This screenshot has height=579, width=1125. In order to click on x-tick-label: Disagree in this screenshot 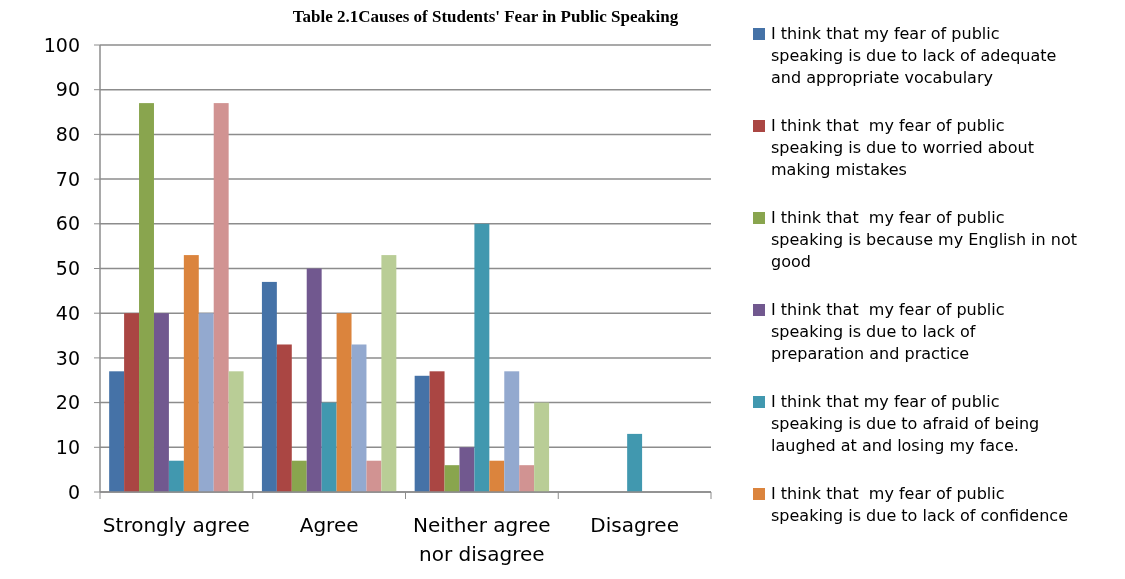, I will do `click(634, 525)`.